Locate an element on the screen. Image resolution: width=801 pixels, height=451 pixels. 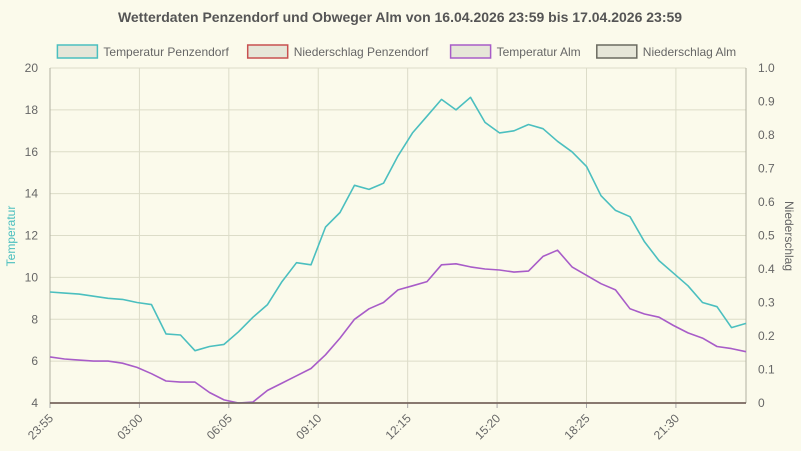
y-tick-label-right: 0.1 is located at coordinates (766, 370).